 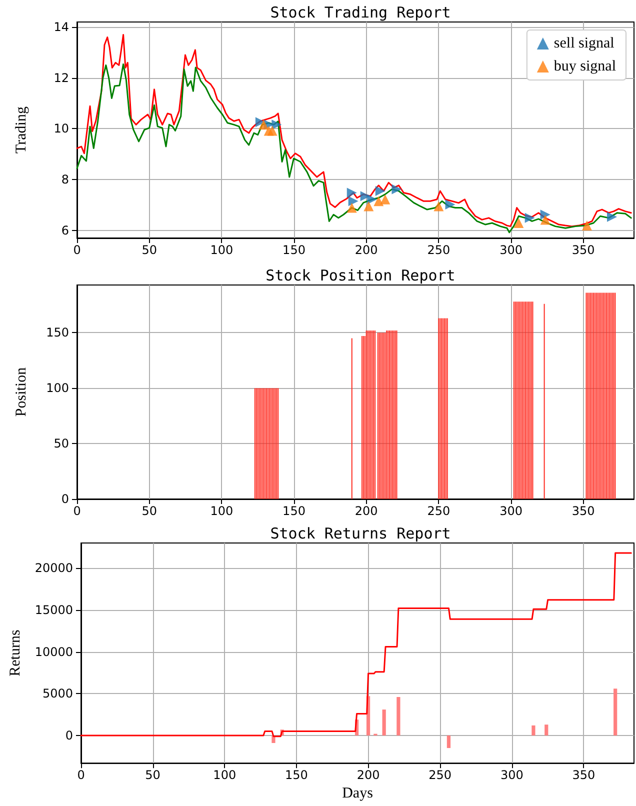 What do you see at coordinates (57, 388) in the screenshot?
I see `y-tick-label: 100` at bounding box center [57, 388].